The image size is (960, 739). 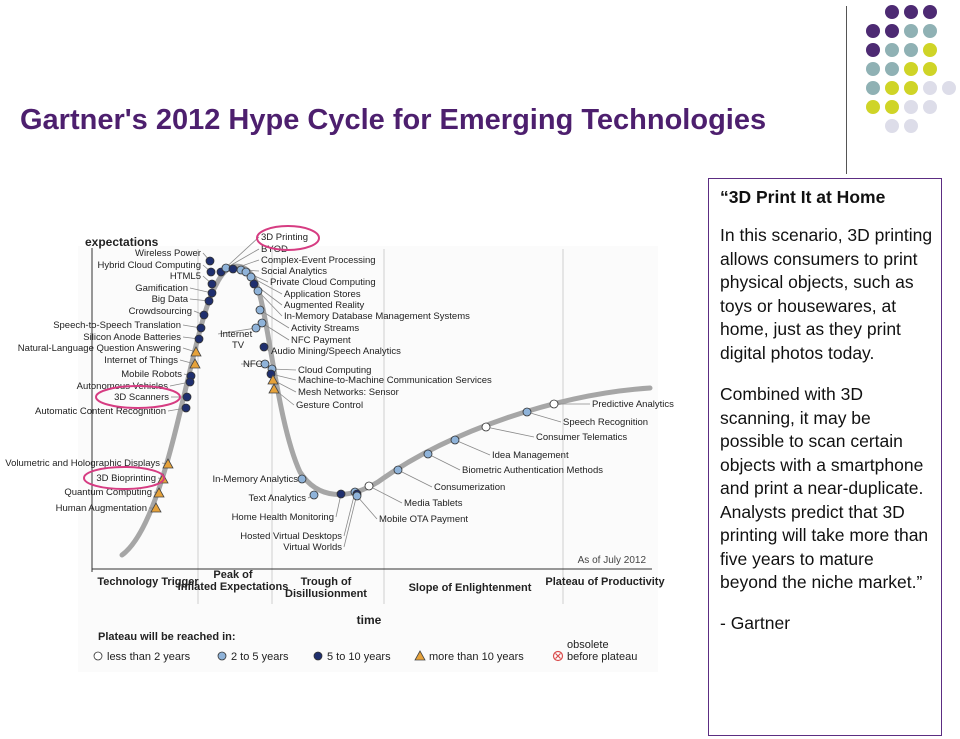 What do you see at coordinates (260, 310) in the screenshot?
I see `marker-activity-streams` at bounding box center [260, 310].